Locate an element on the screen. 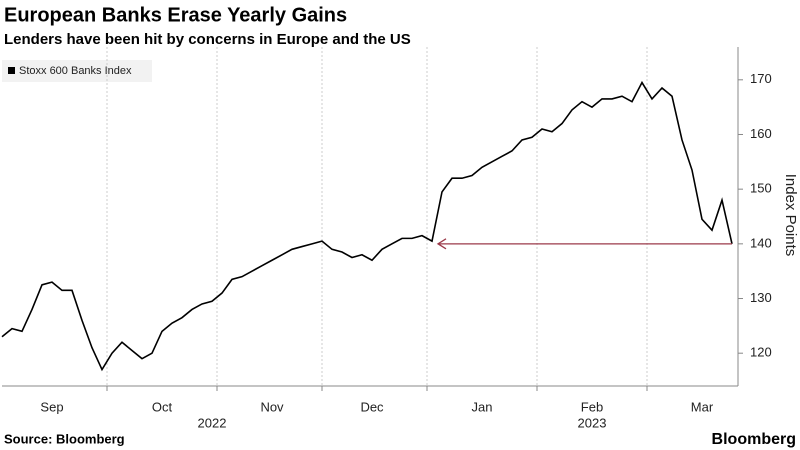 The image size is (800, 450). legend-swatch is located at coordinates (11, 70).